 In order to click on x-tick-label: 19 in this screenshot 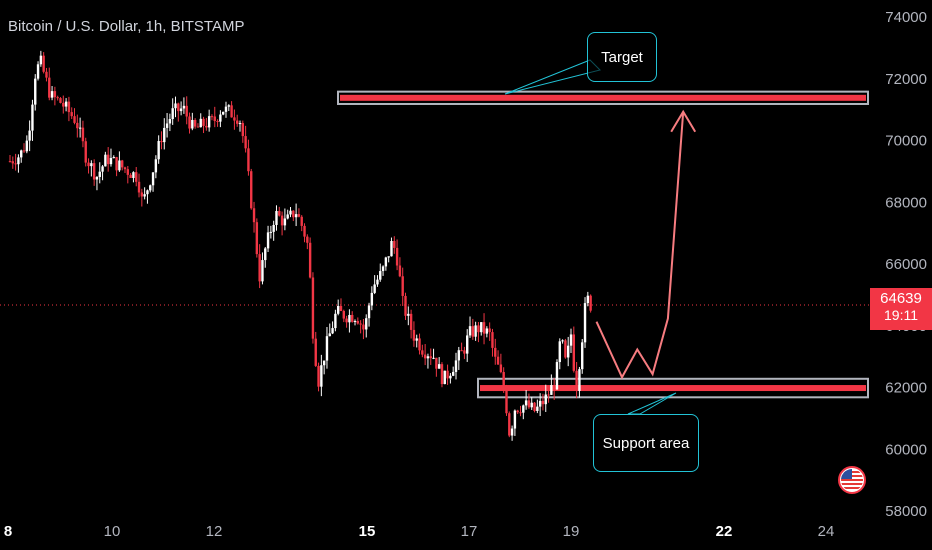, I will do `click(571, 531)`.